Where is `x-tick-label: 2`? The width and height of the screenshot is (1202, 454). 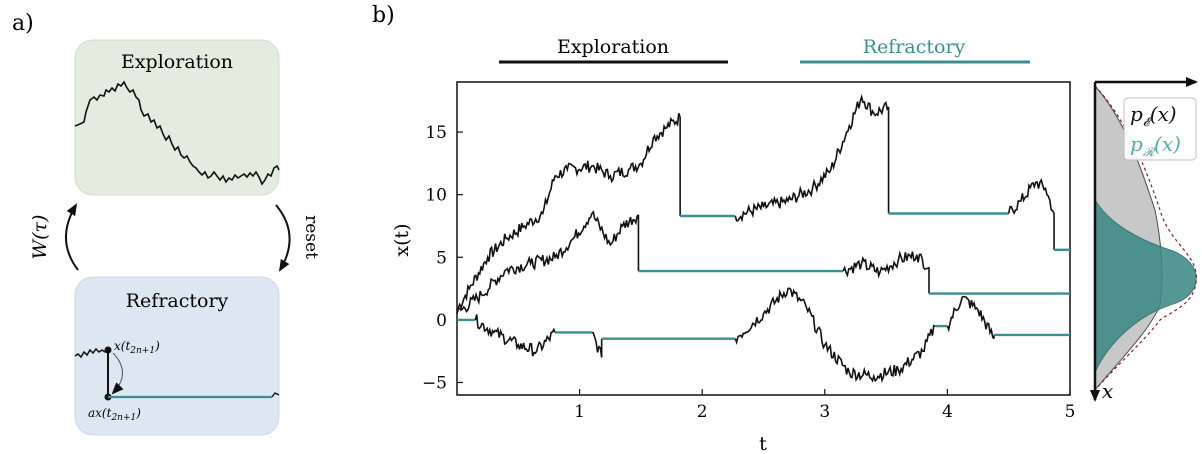
x-tick-label: 2 is located at coordinates (702, 412).